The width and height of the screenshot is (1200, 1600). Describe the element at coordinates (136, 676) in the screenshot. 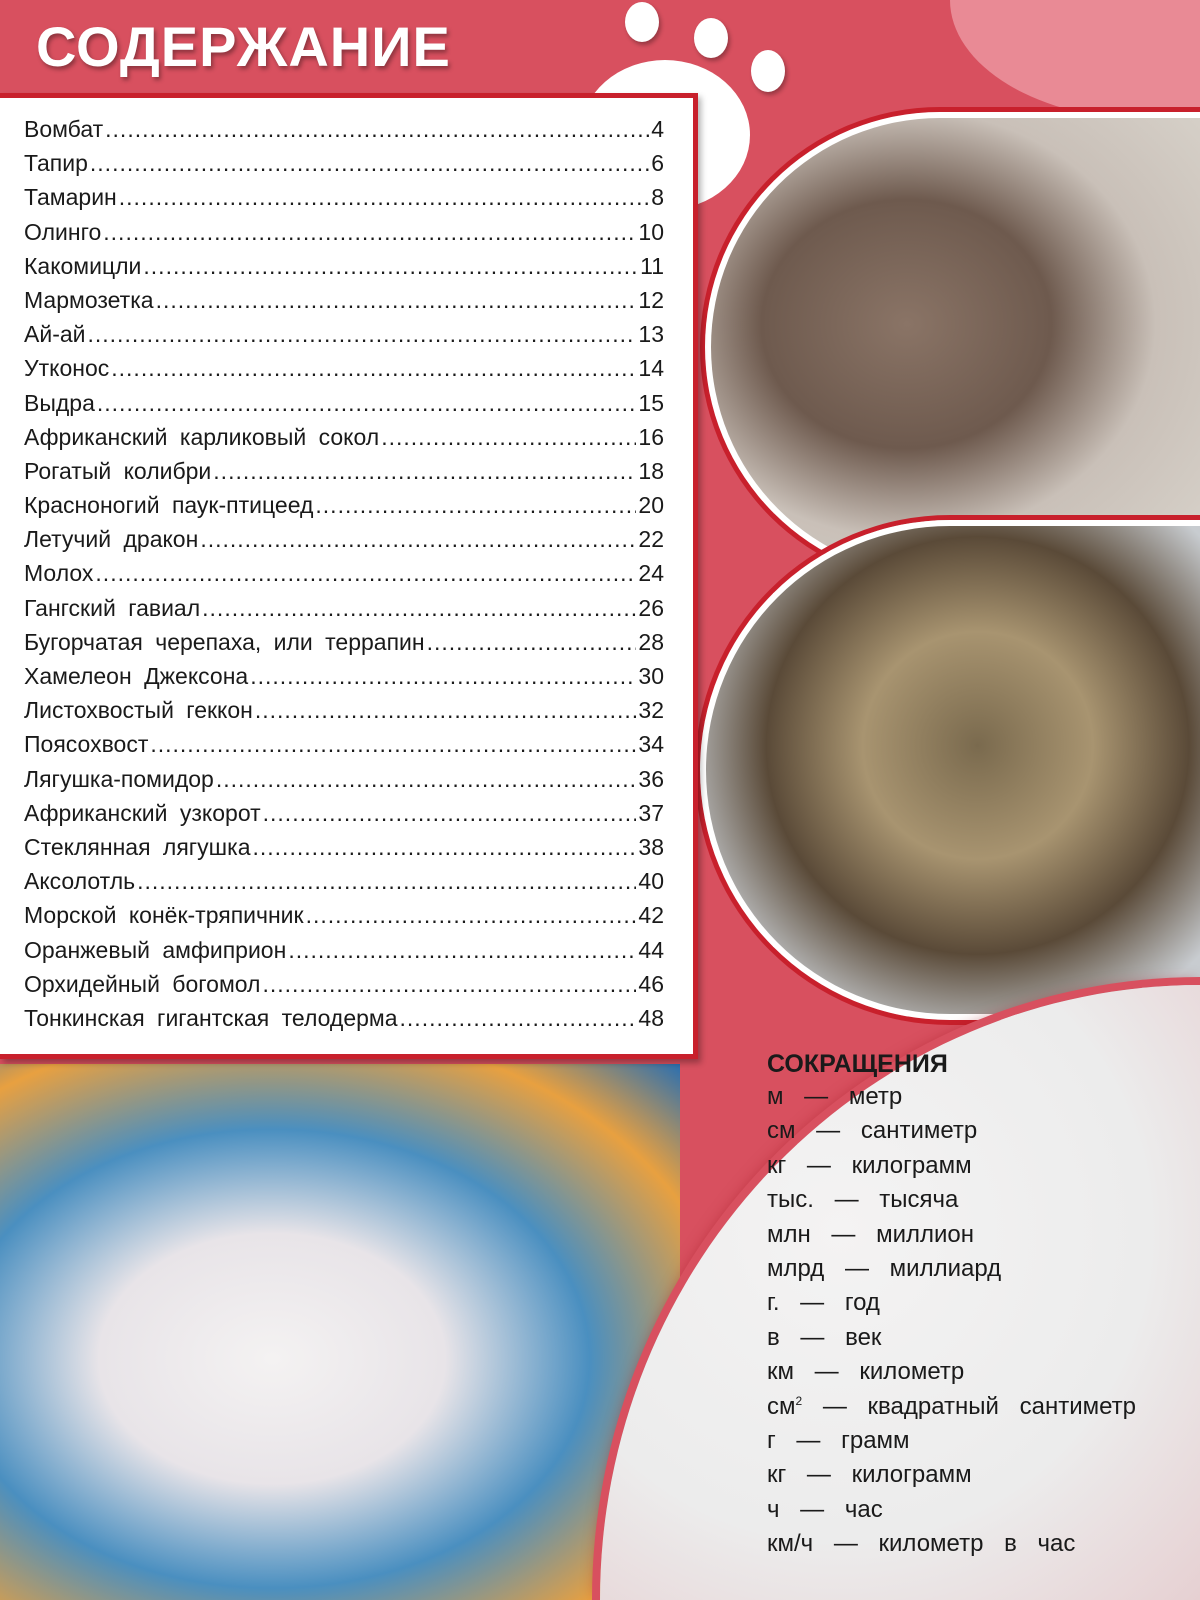

I see `toc-entry-name: Хамелеон Джексона` at that location.